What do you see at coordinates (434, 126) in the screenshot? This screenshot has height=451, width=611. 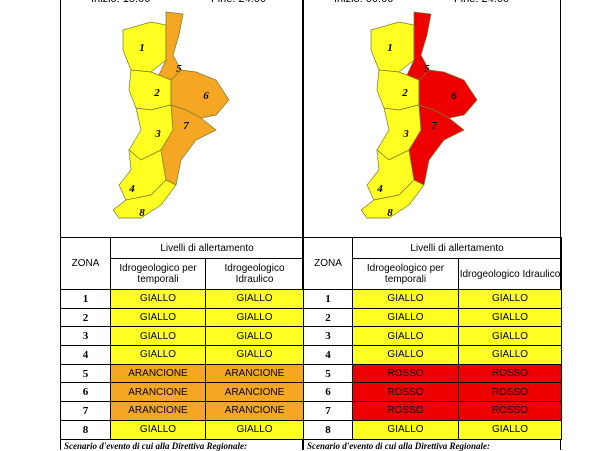 I see `zone-label: 7` at bounding box center [434, 126].